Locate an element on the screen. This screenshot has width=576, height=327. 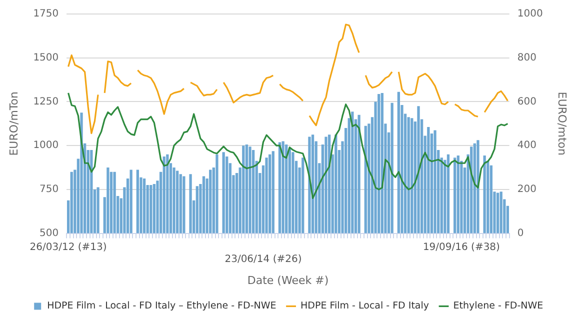
legend-label: HDPE Film - Local - FD Italy – Ethylene - FD-NWE is located at coordinates (161, 306).